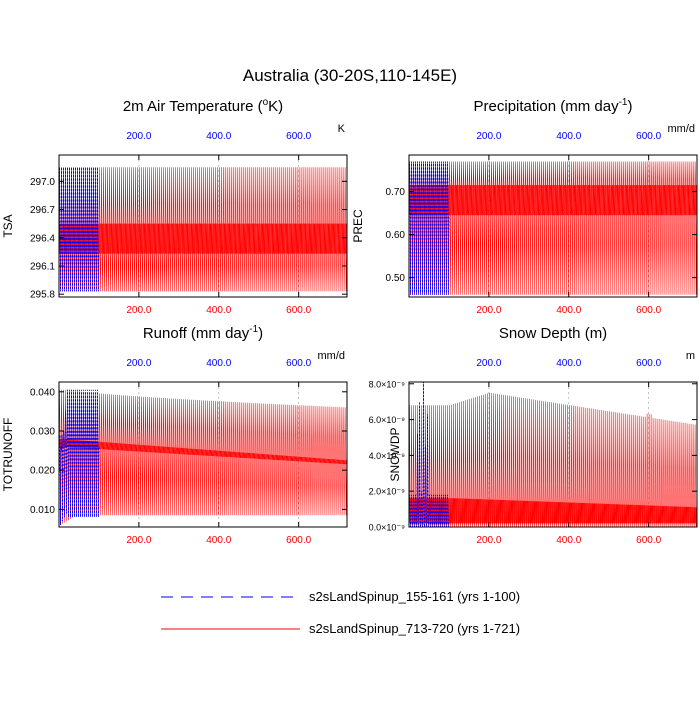 Image resolution: width=700 pixels, height=705 pixels. I want to click on y-axis-label: SNOWDP, so click(395, 455).